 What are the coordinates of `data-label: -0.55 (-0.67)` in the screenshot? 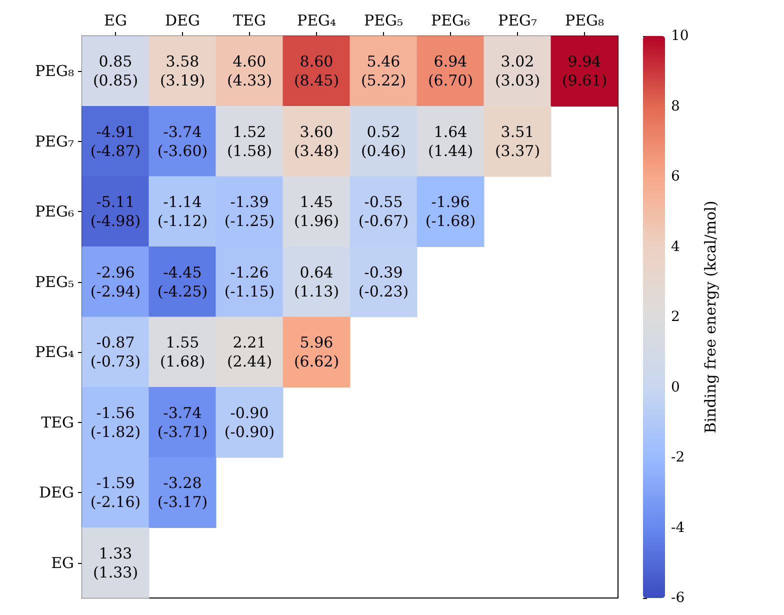 It's located at (383, 211).